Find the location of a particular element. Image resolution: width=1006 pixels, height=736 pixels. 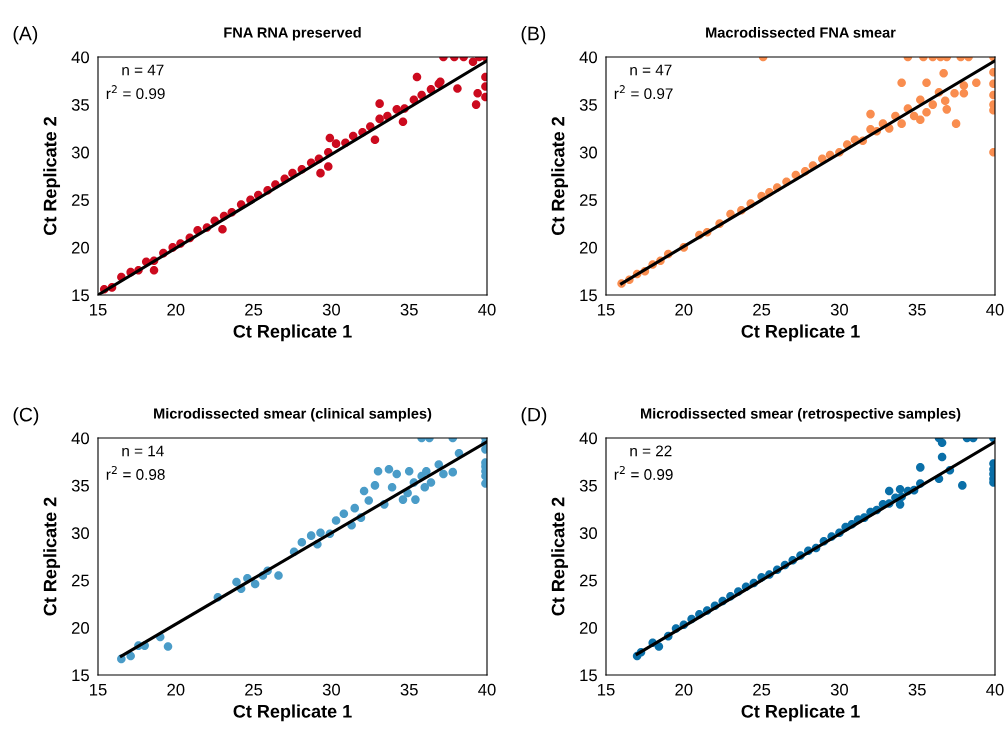

text: (A) is located at coordinates (25, 35).